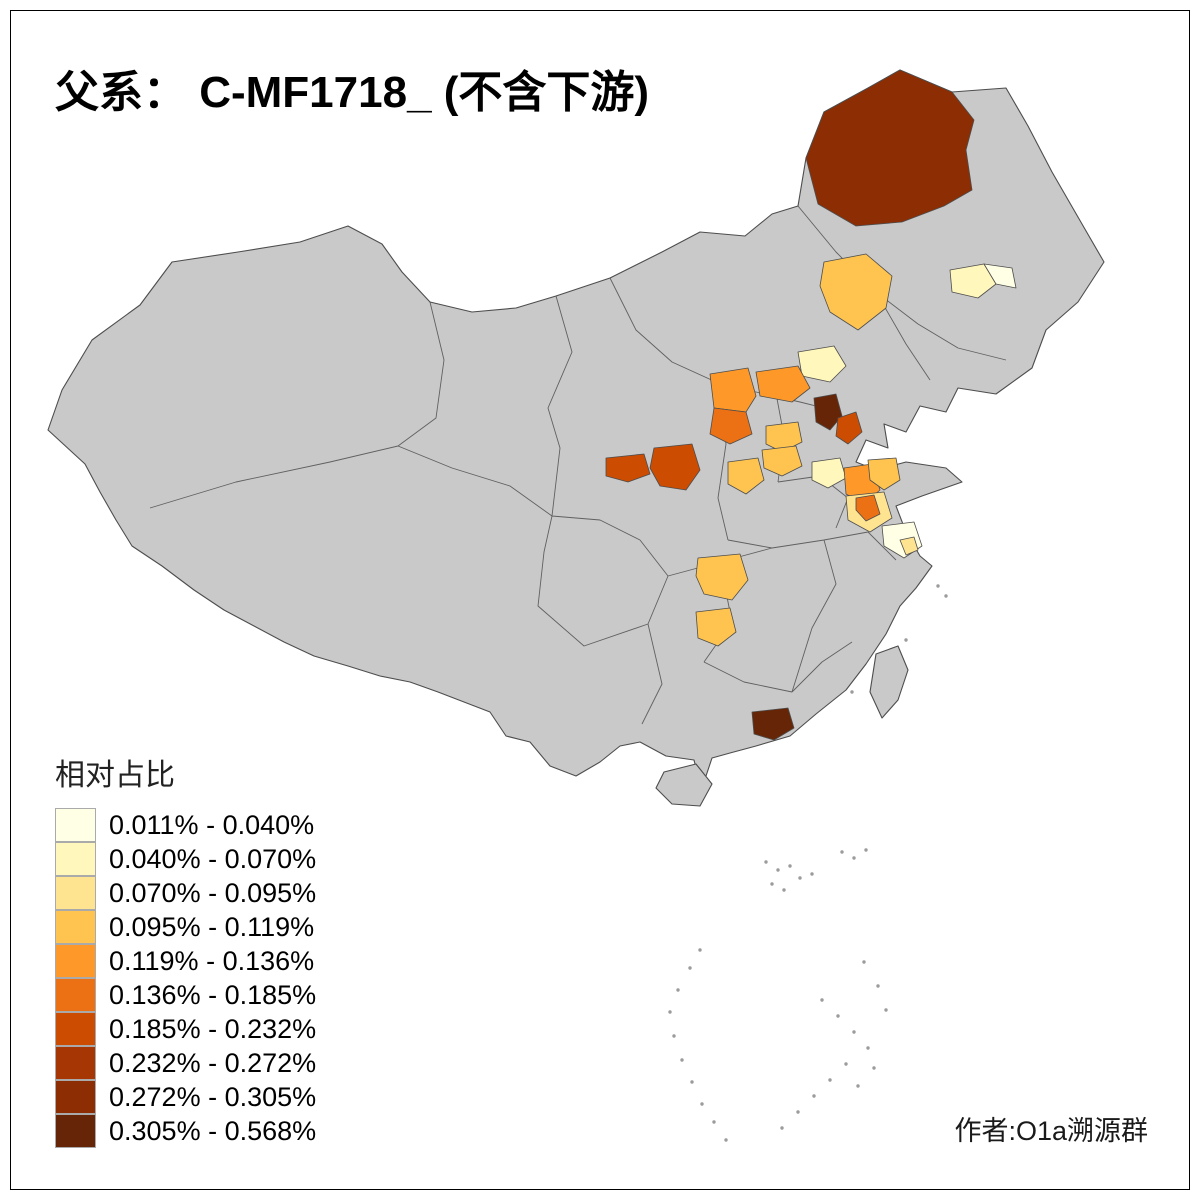 The height and width of the screenshot is (1200, 1200). What do you see at coordinates (1051, 1131) in the screenshot?
I see `author-credit: 作者:O1a溯源群` at bounding box center [1051, 1131].